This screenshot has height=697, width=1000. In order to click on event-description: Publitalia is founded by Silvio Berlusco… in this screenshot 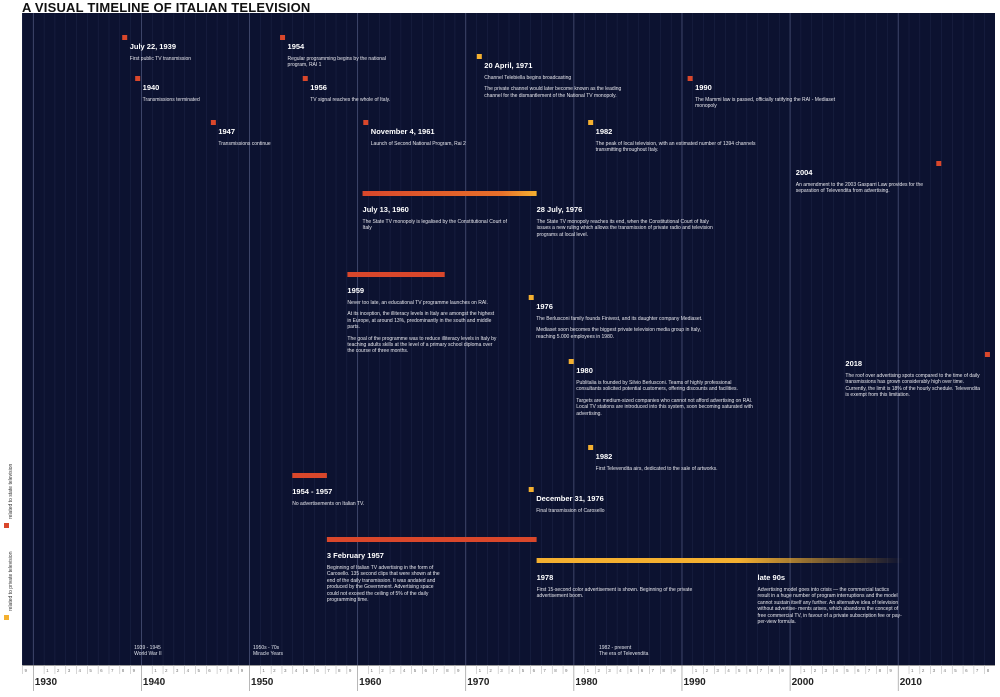, I will do `click(657, 386)`.